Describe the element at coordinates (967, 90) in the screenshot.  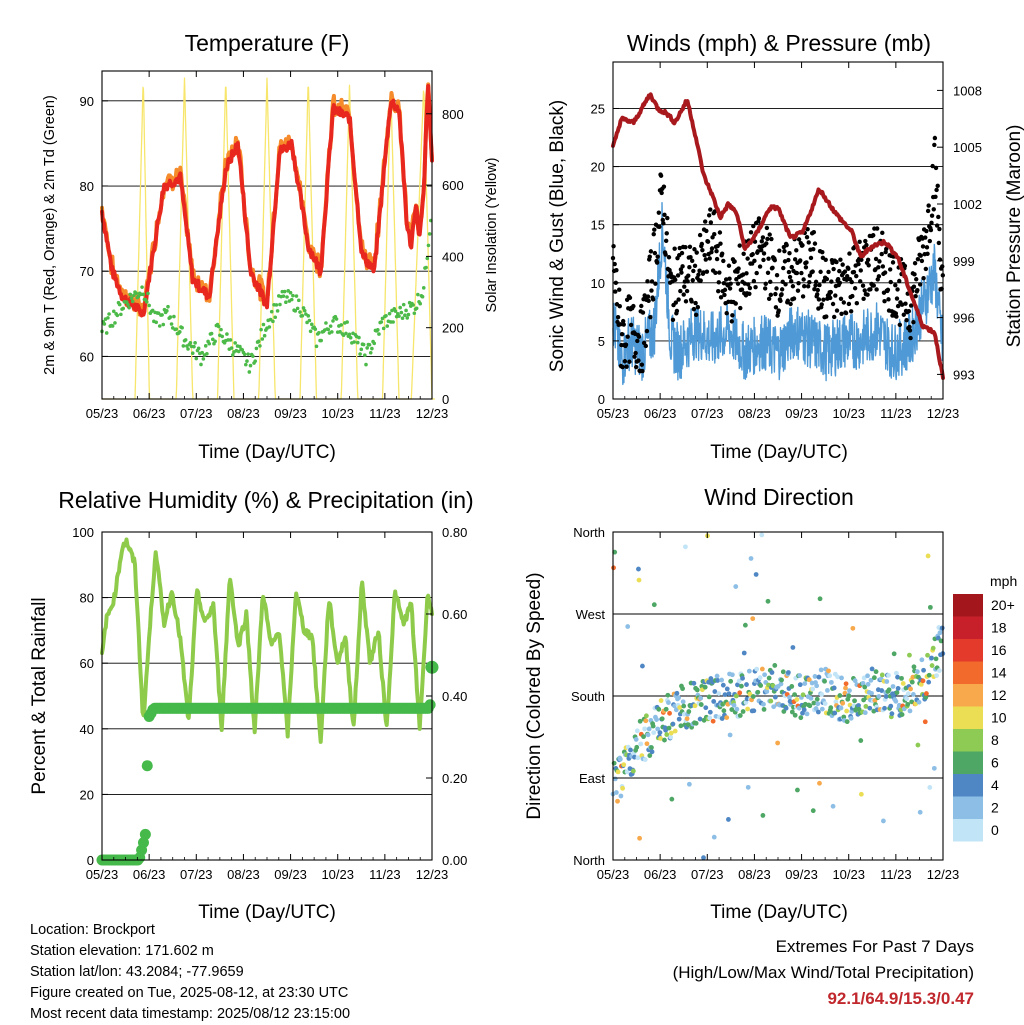
I see `winds-y2tick-label: 1008` at that location.